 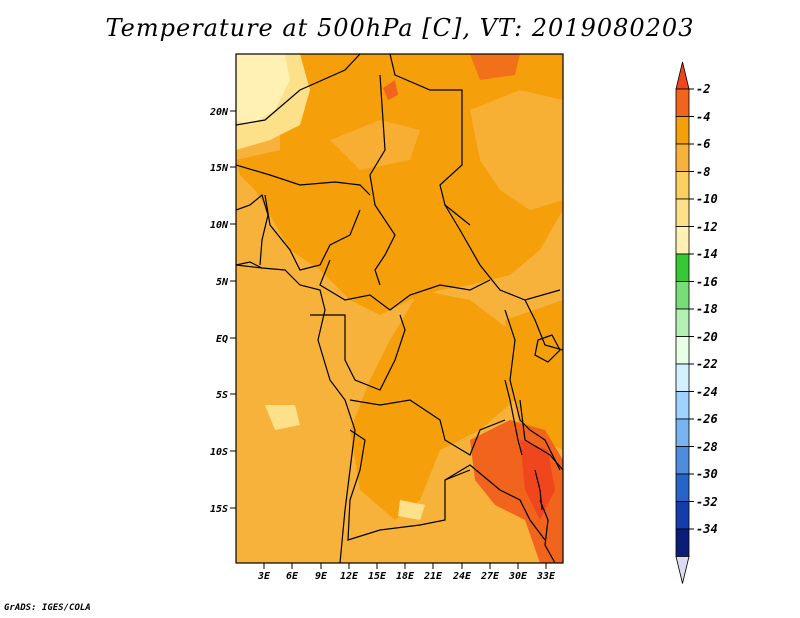 What do you see at coordinates (219, 225) in the screenshot?
I see `lat-label: 10N` at bounding box center [219, 225].